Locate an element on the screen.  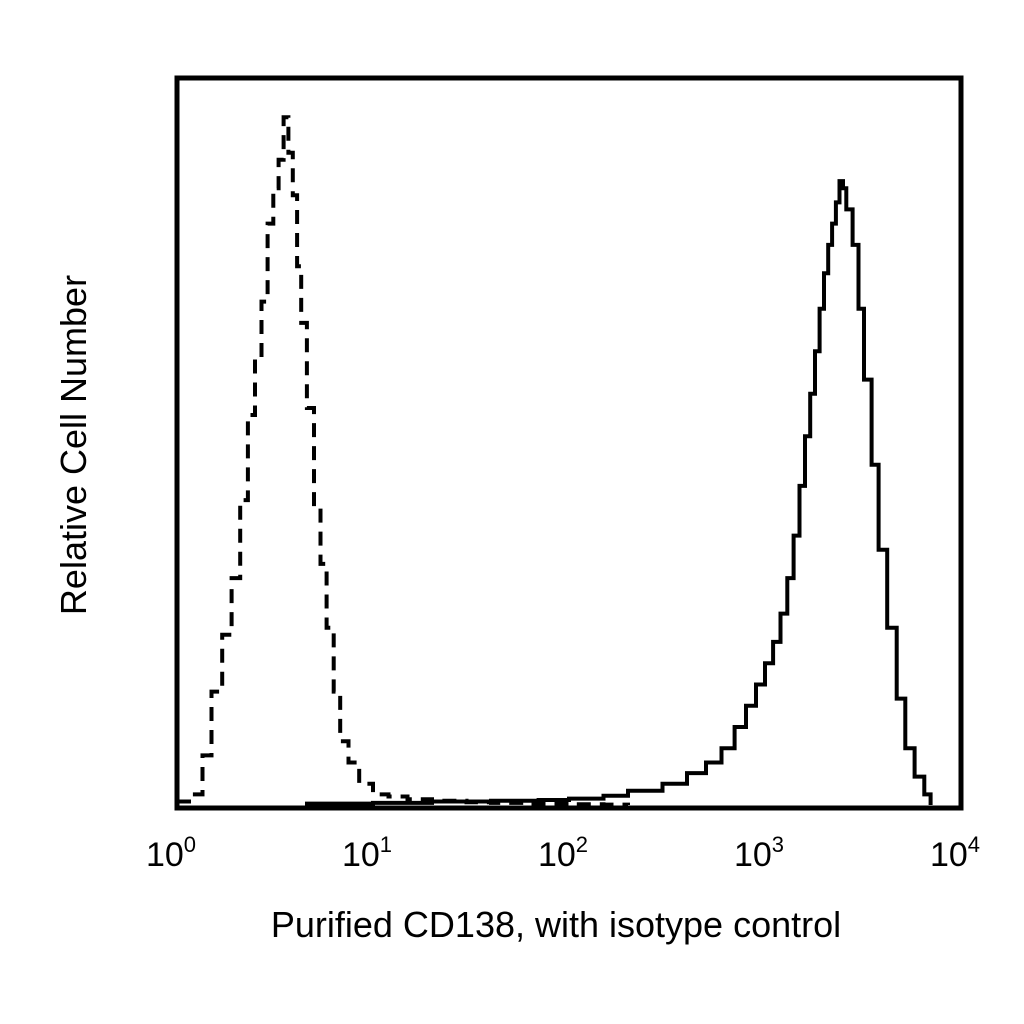
y-axis-label: Relative Cell Number is located at coordinates (73, 445).